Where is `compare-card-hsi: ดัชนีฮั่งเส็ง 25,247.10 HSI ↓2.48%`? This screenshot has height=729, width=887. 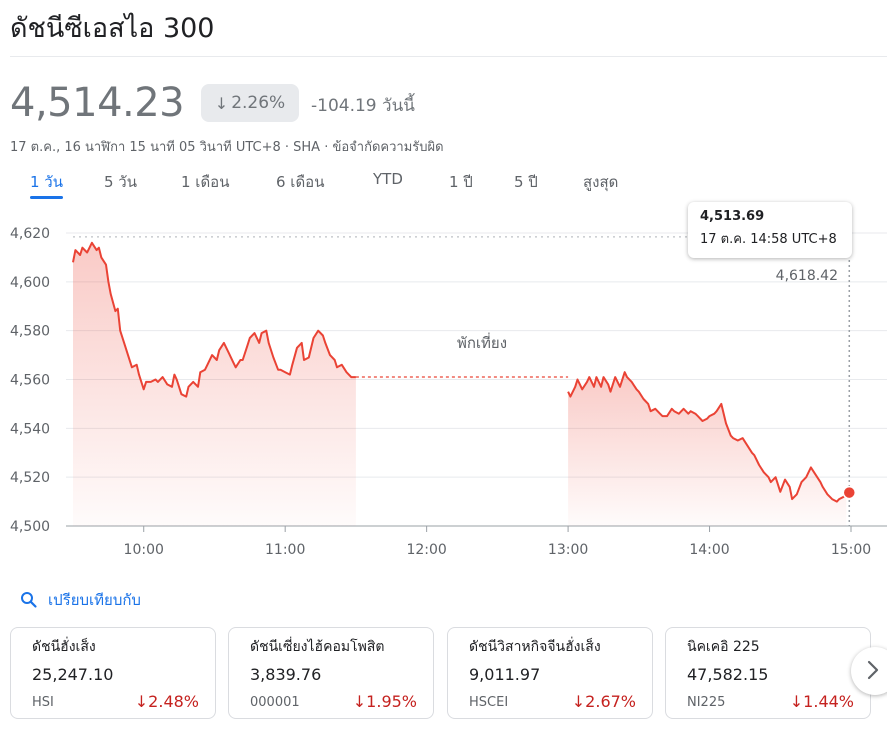
compare-card-hsi: ดัชนีฮั่งเส็ง 25,247.10 HSI ↓2.48% is located at coordinates (113, 673).